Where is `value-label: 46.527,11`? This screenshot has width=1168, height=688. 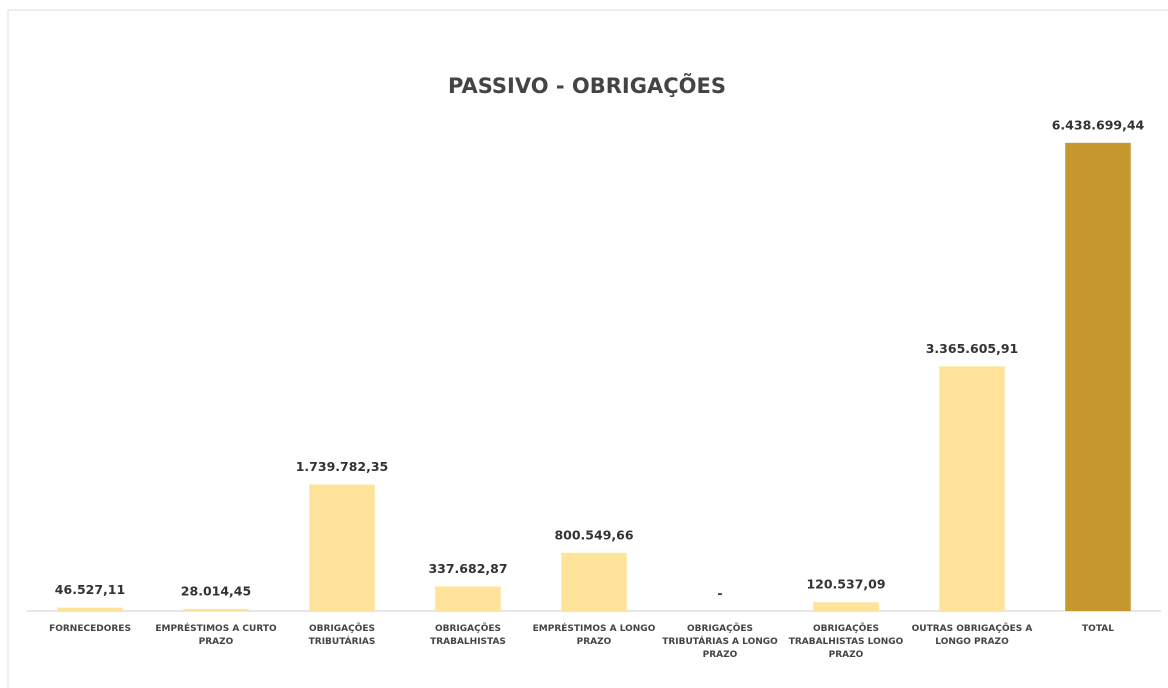
value-label: 46.527,11 is located at coordinates (90, 589).